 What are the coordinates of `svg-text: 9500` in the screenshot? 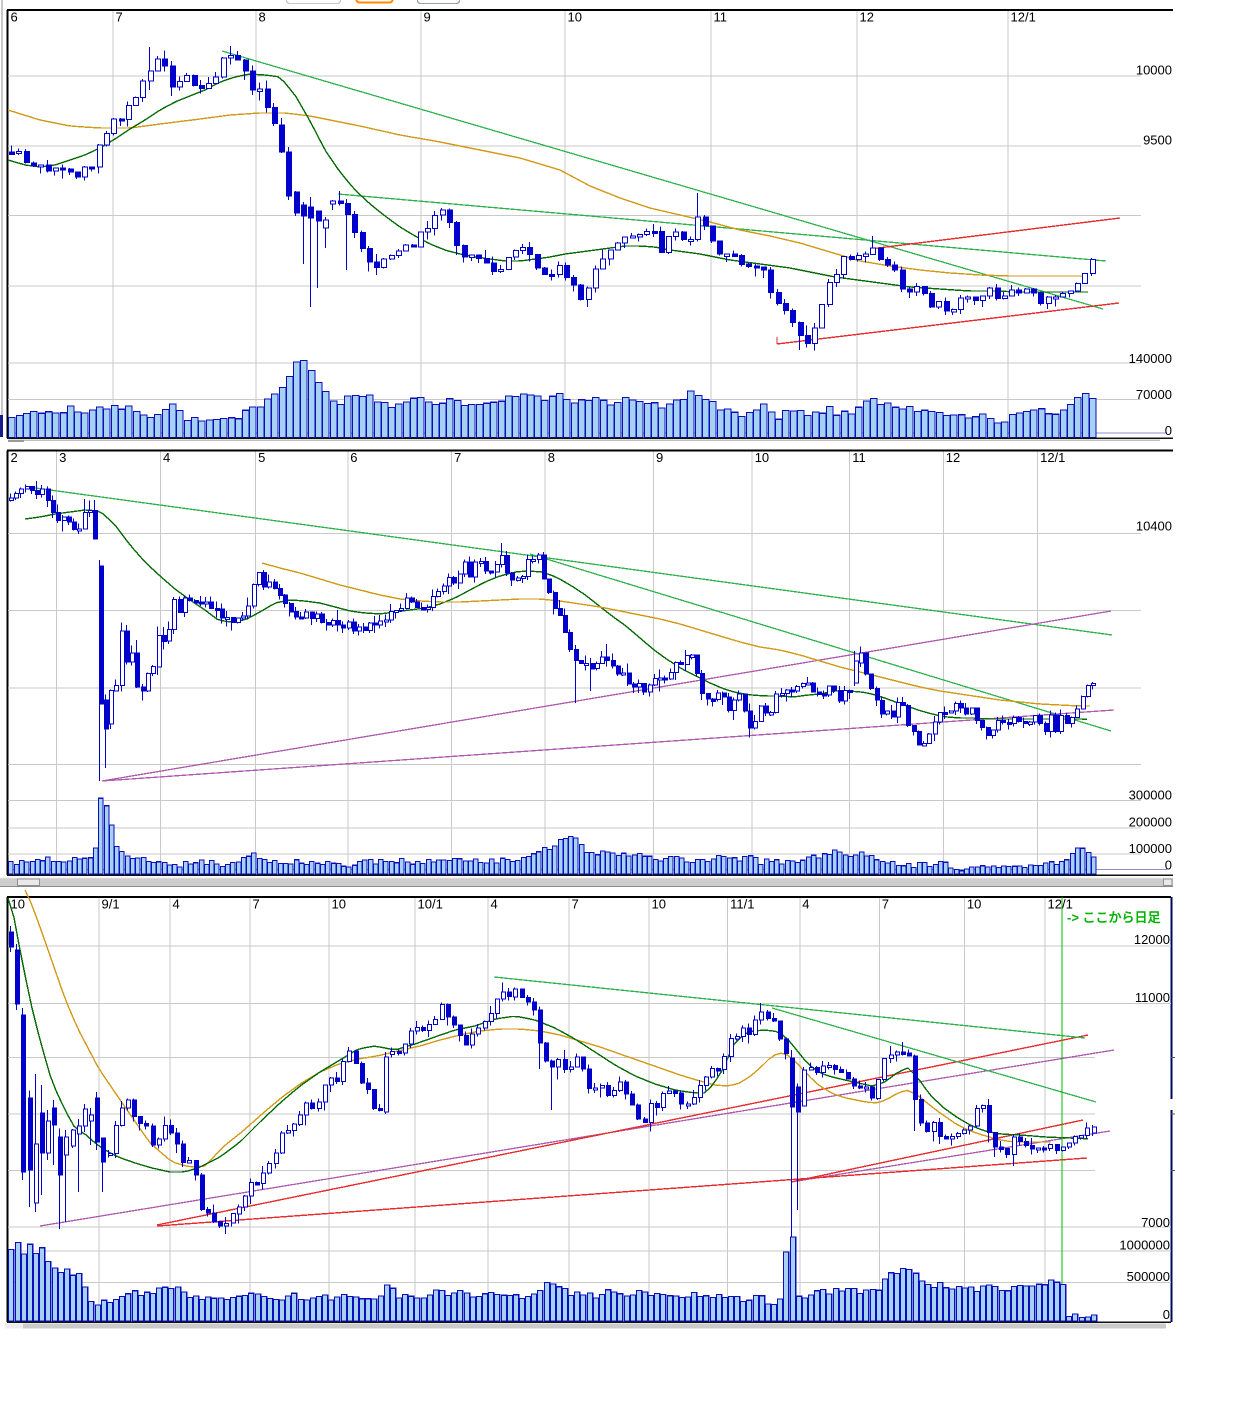 It's located at (1157, 140).